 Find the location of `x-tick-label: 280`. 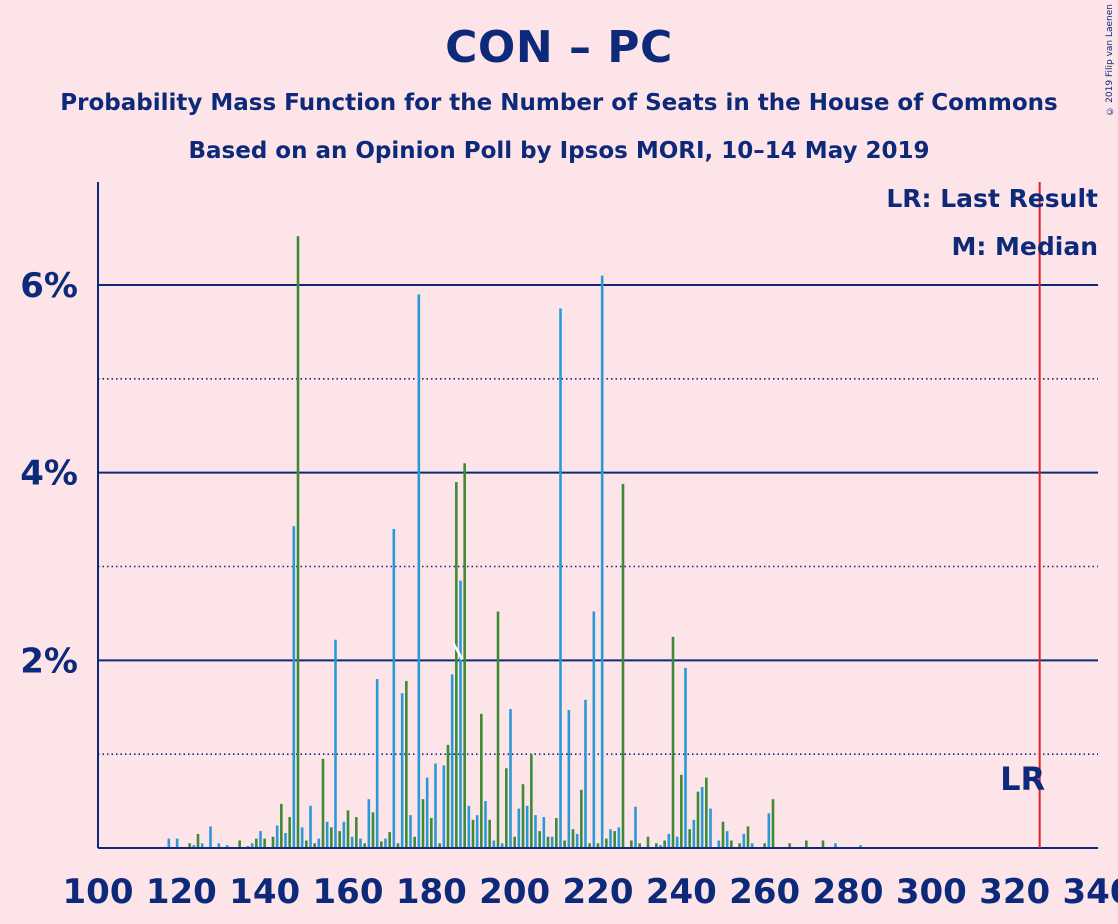

x-tick-label: 280 is located at coordinates (848, 892).